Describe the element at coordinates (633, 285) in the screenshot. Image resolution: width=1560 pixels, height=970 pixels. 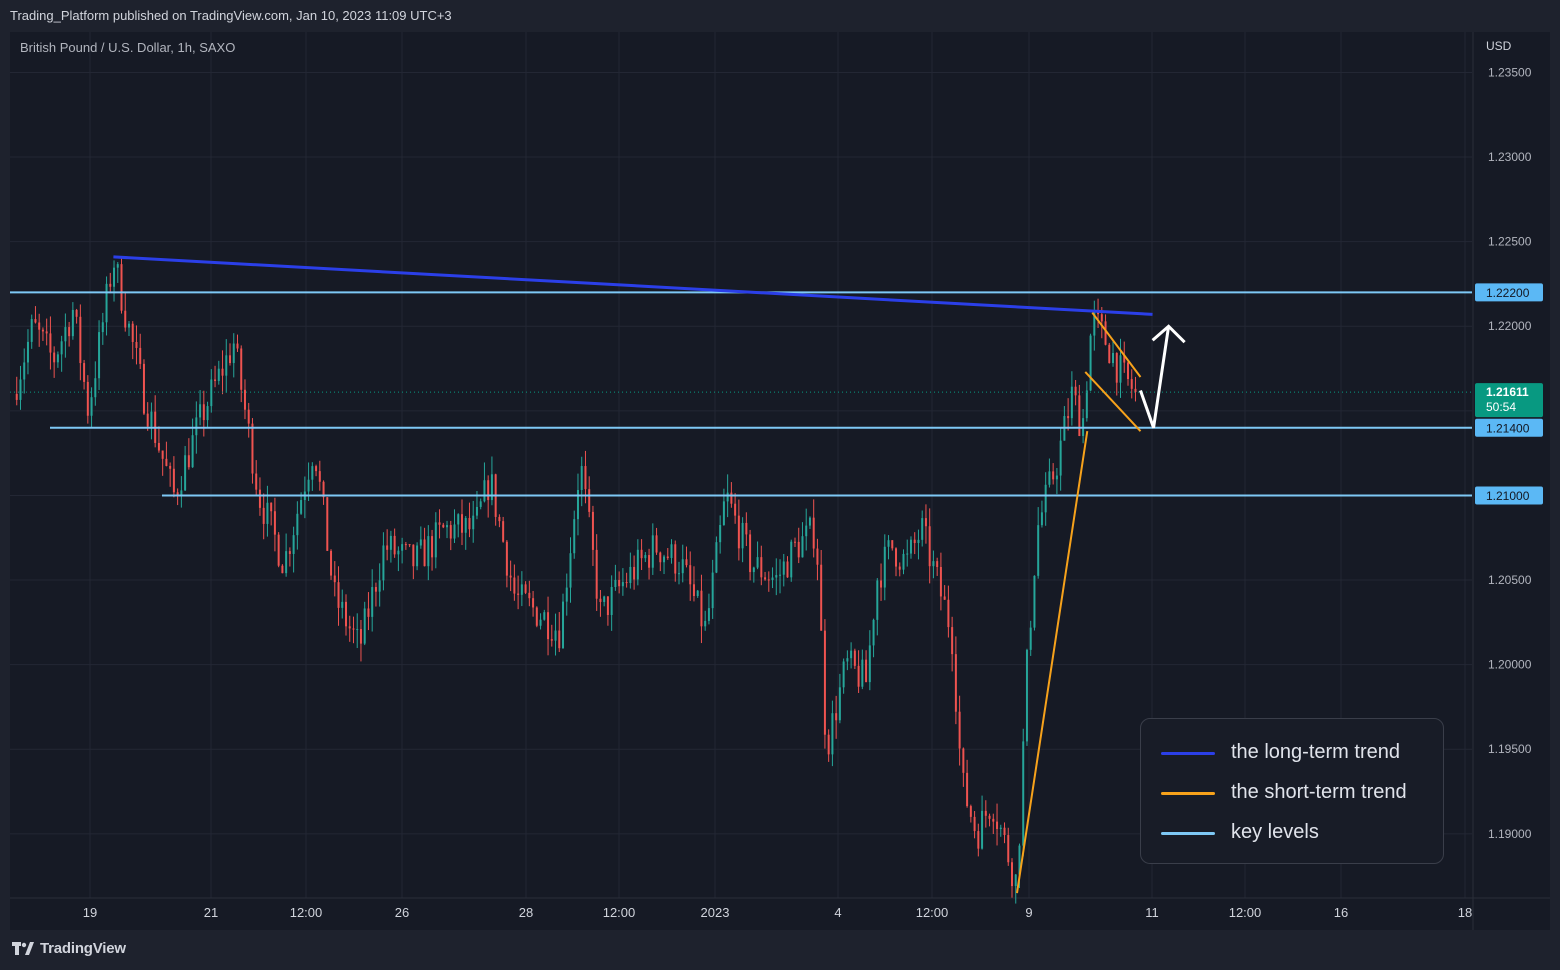
I see `long-term-trend-line` at that location.